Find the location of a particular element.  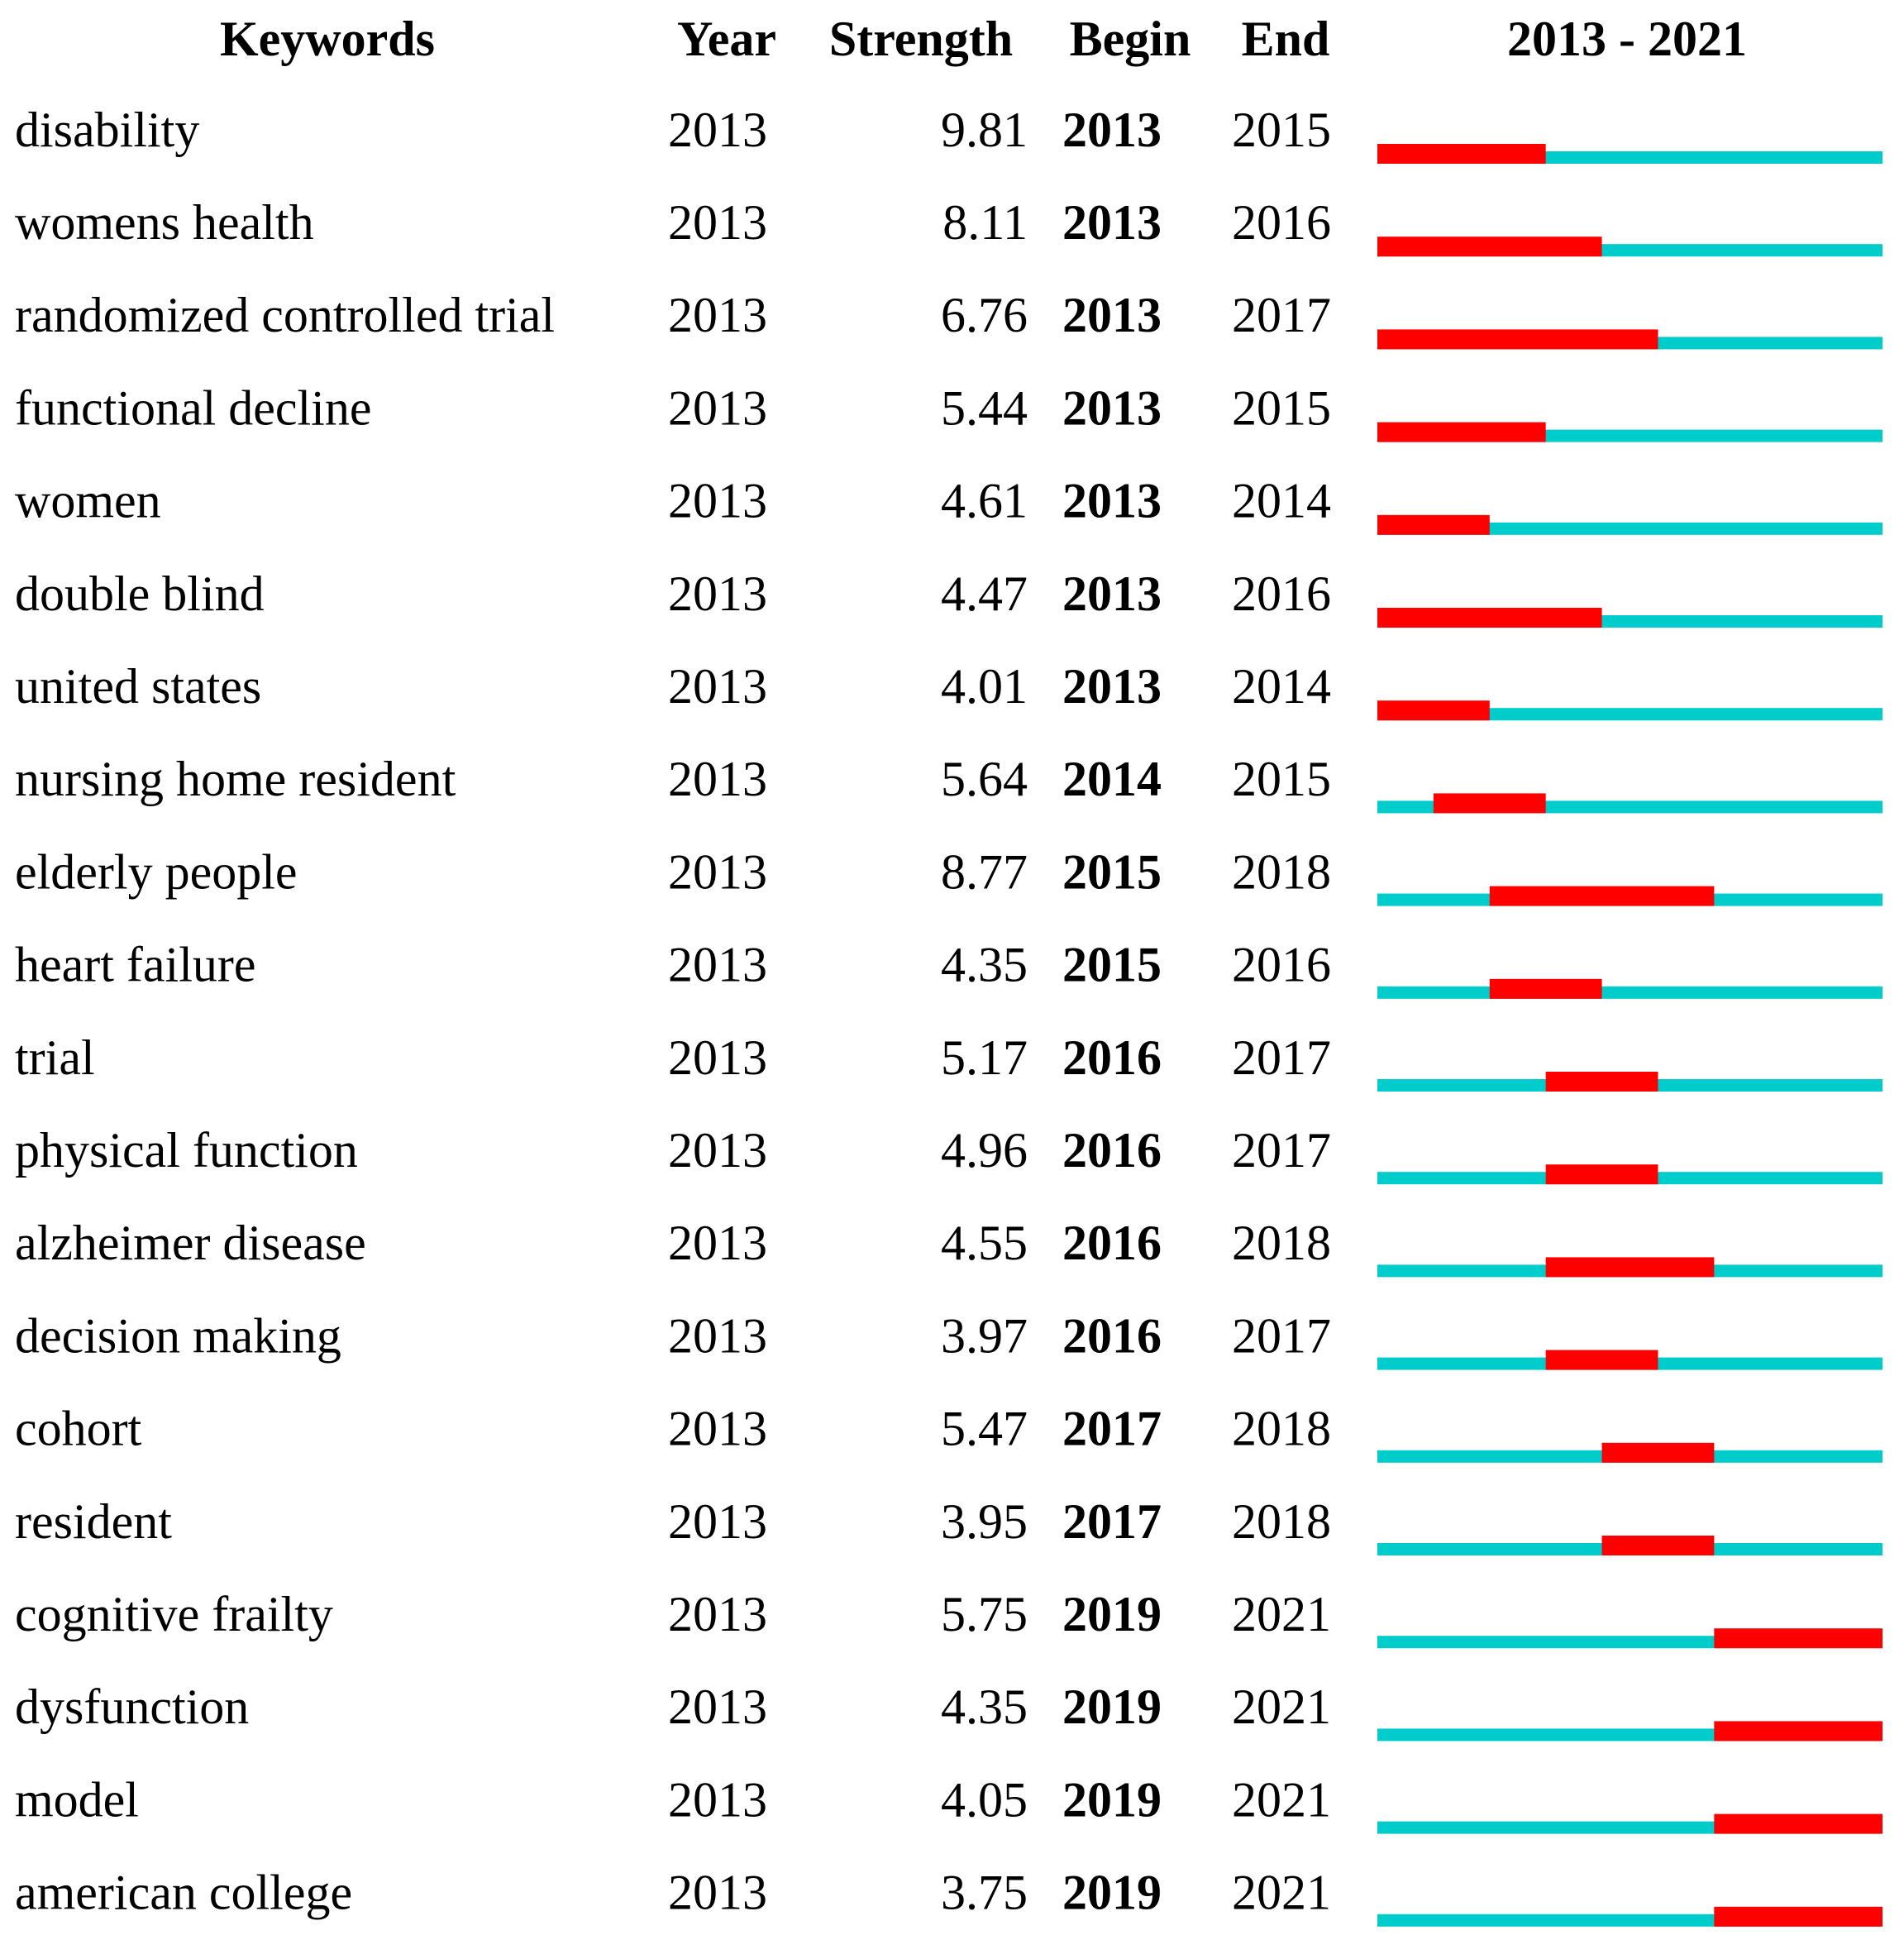

strength: 4.47 is located at coordinates (984, 594).